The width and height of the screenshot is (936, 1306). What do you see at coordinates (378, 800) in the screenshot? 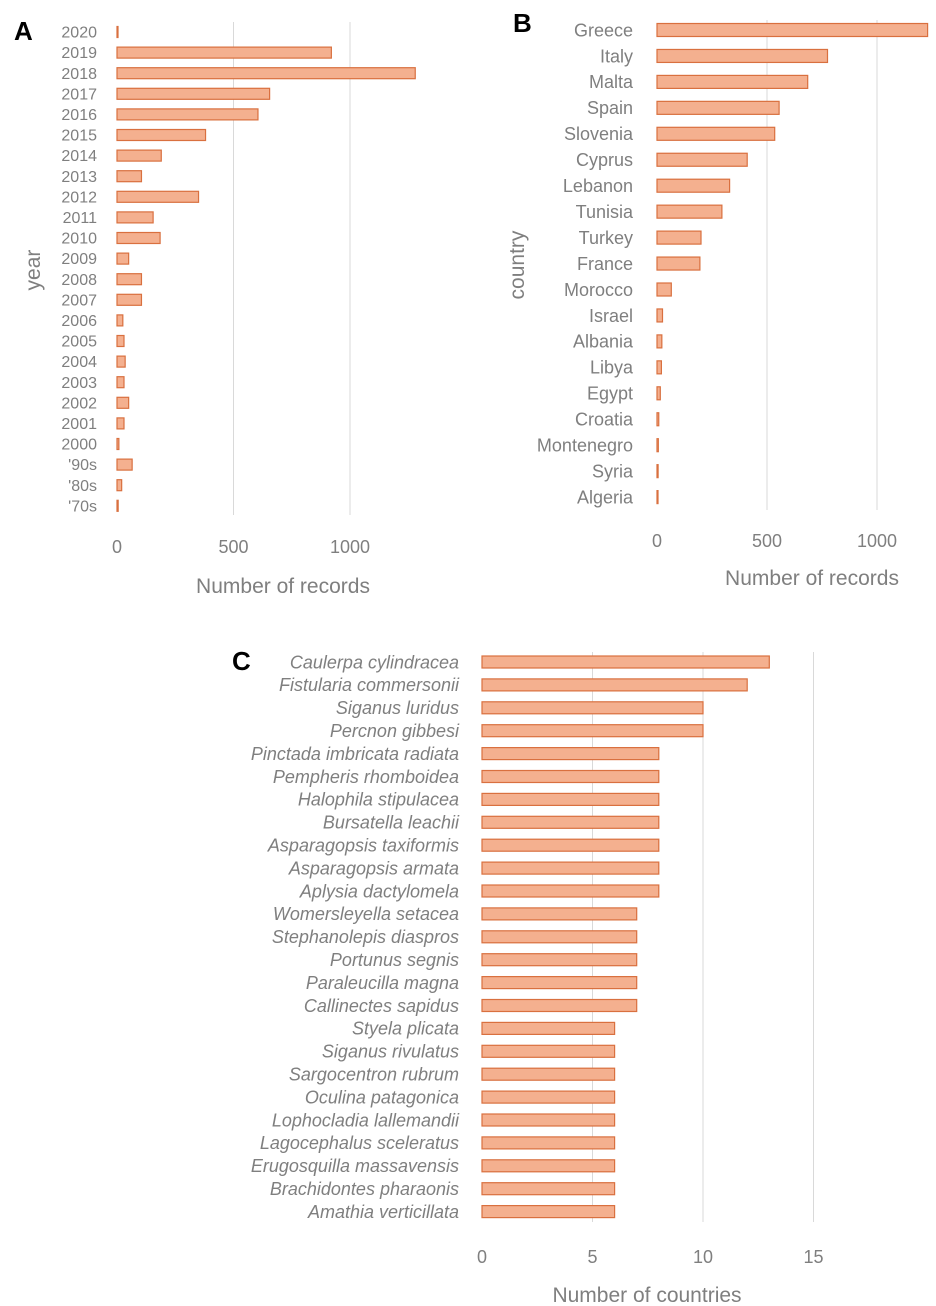
I see `panel-c-category-label: Halophila stipulacea` at bounding box center [378, 800].